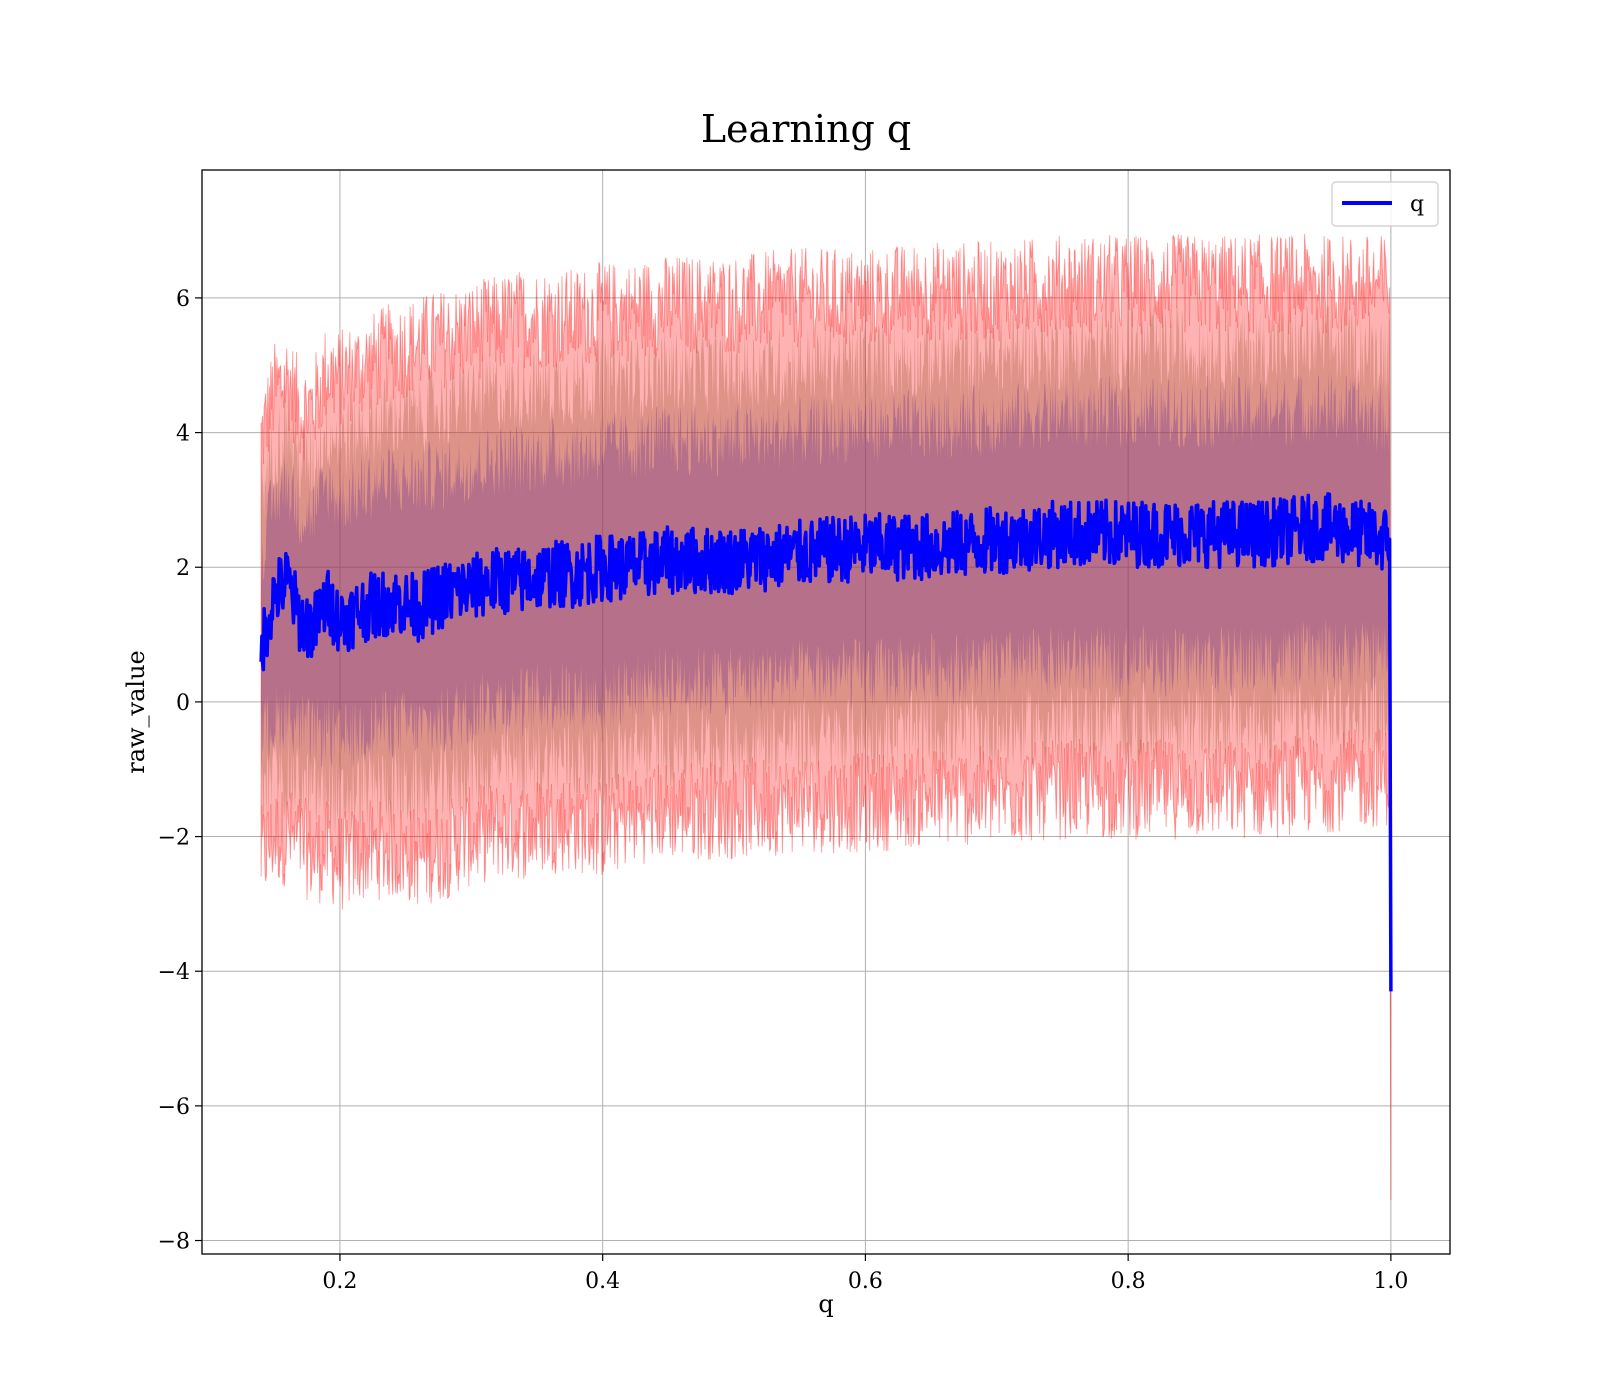  Describe the element at coordinates (602, 1281) in the screenshot. I see `x-tick-label: 0.4` at that location.